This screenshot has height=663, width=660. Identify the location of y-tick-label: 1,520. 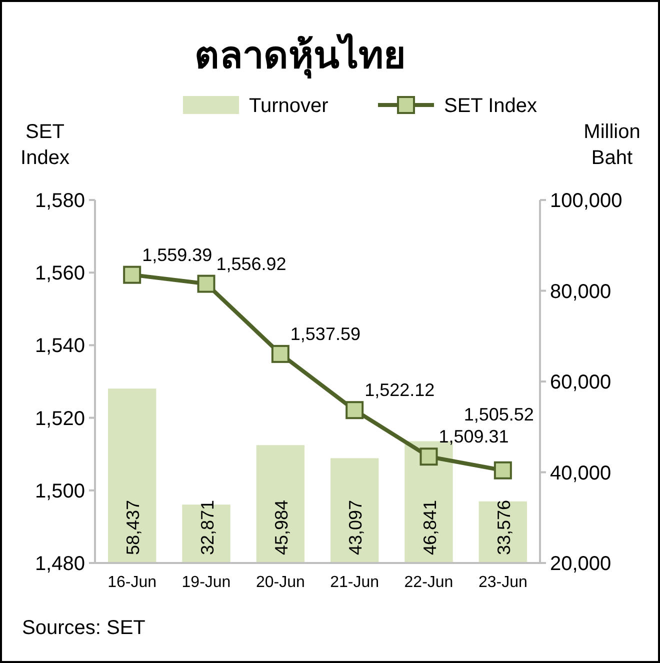
(59, 419).